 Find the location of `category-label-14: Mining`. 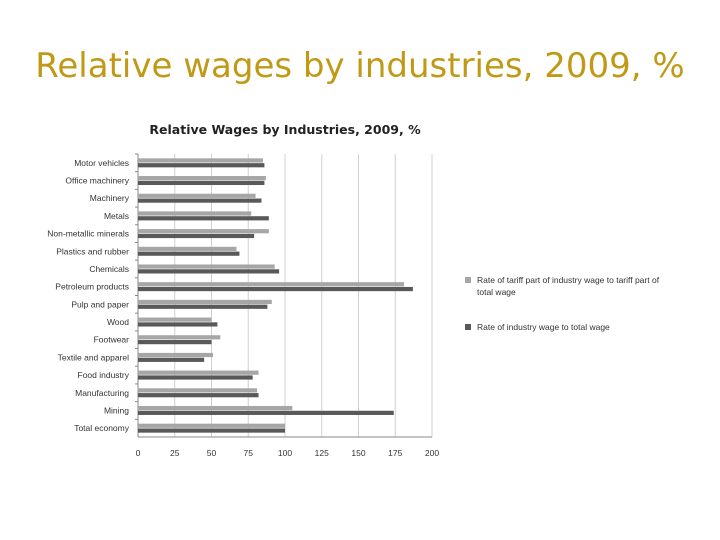

category-label-14: Mining is located at coordinates (116, 410).